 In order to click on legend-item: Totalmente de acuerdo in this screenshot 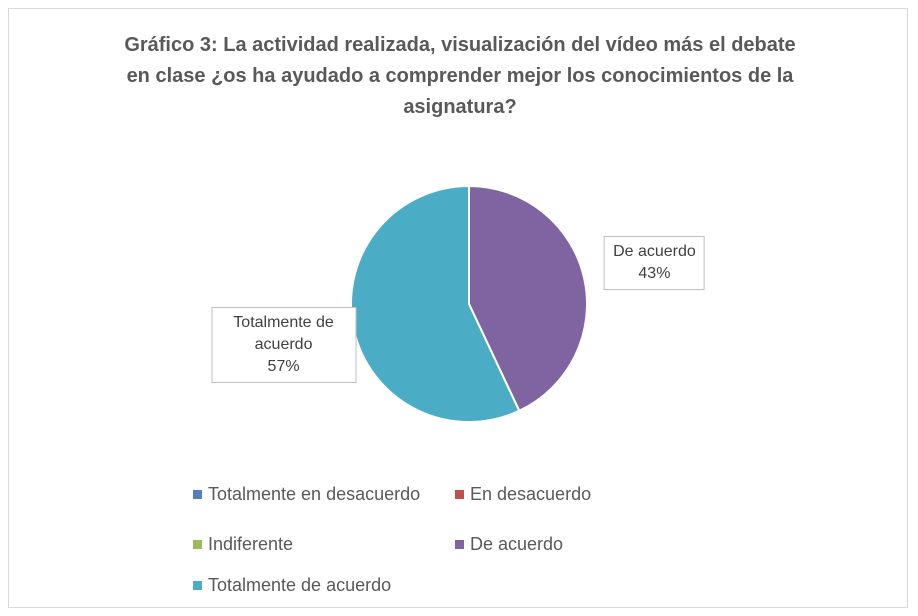, I will do `click(292, 585)`.